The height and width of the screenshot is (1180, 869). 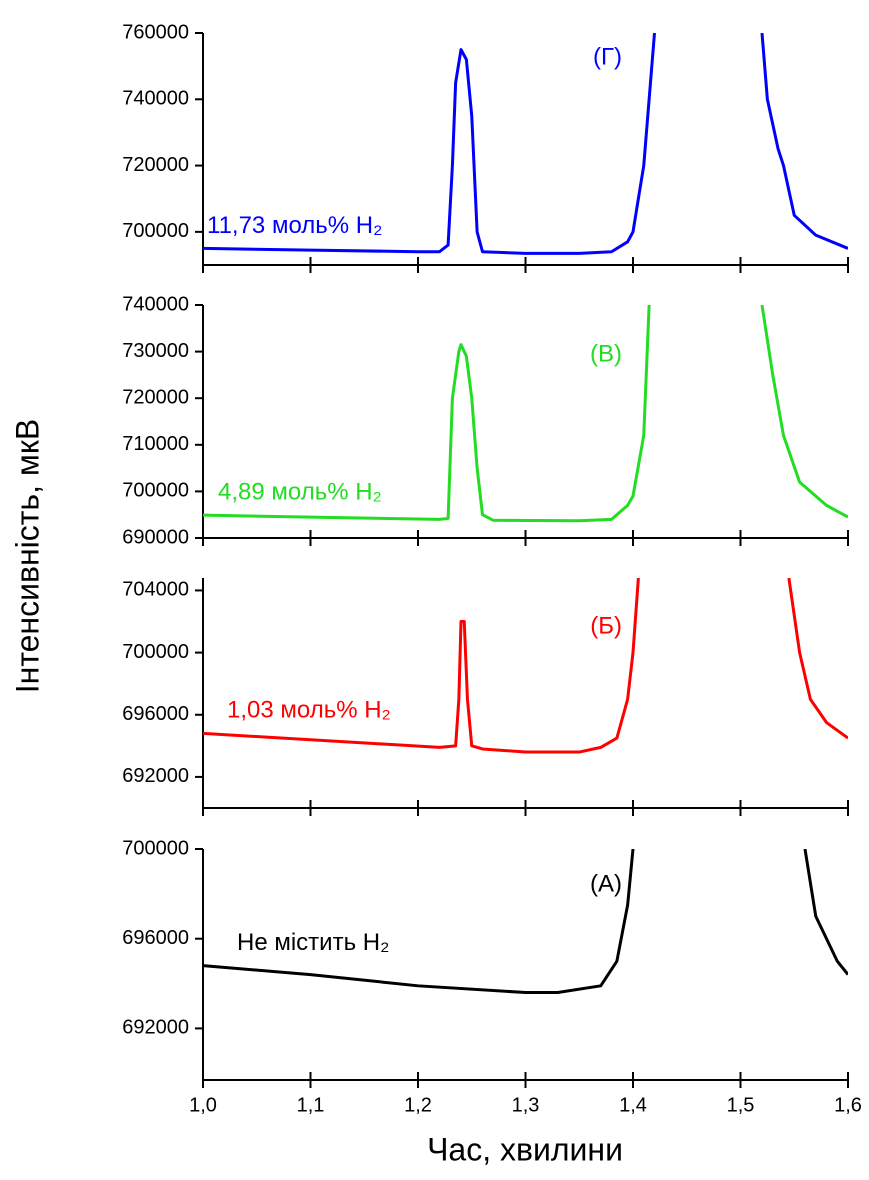 What do you see at coordinates (607, 56) in the screenshot?
I see `panel-label: (Г)` at bounding box center [607, 56].